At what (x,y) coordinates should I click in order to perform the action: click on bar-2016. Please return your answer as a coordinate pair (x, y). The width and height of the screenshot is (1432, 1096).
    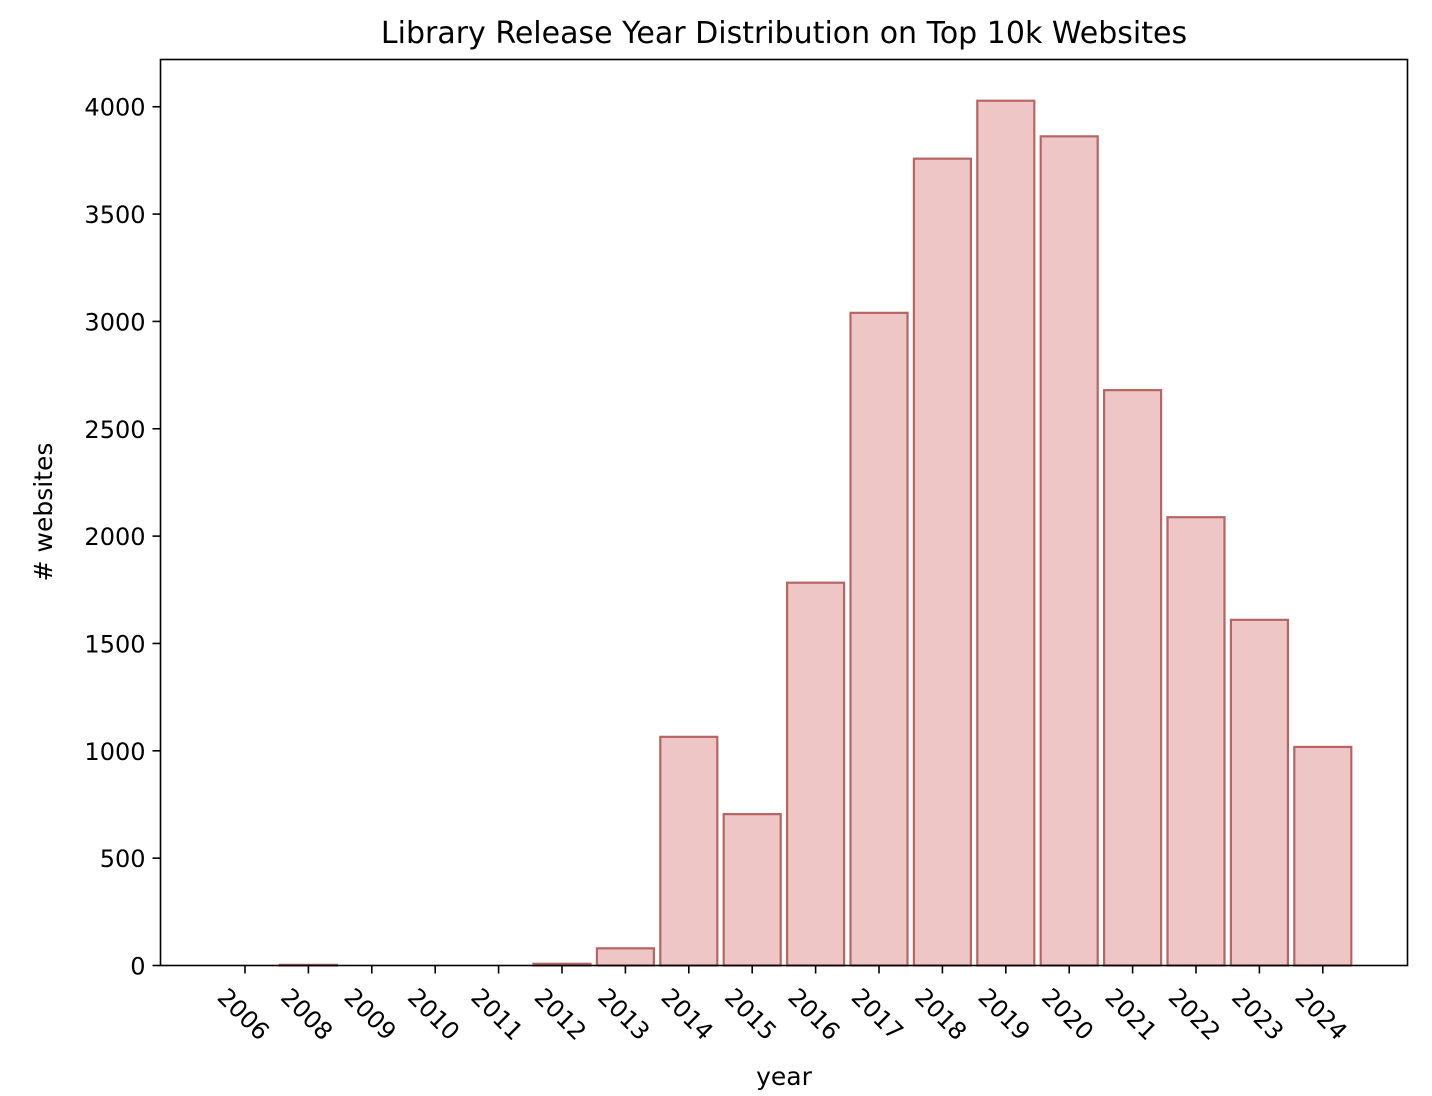
    Looking at the image, I should click on (815, 774).